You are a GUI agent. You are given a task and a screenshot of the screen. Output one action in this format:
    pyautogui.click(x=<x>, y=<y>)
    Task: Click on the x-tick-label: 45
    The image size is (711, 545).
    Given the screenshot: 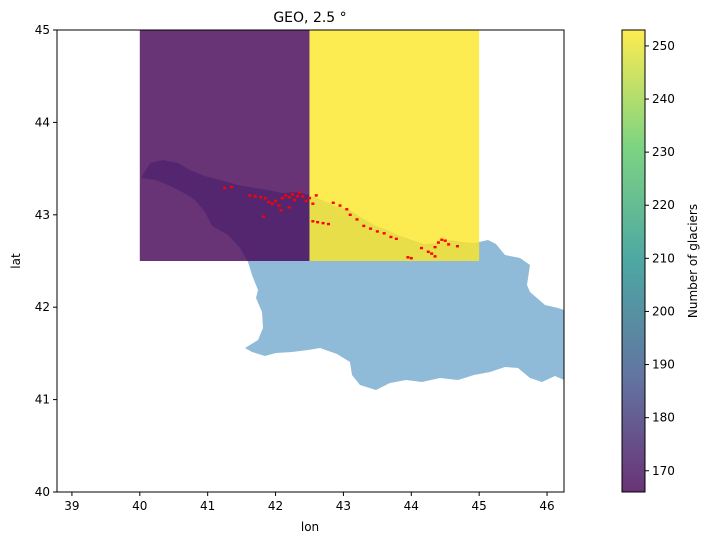 What is the action you would take?
    pyautogui.click(x=479, y=506)
    